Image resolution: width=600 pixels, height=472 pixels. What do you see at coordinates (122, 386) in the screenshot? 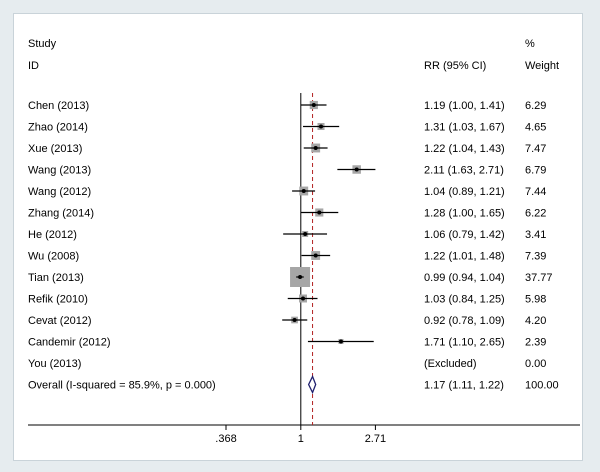
I see `overall-label: Overall (I-squared = 85.9%, p = 0.000)` at bounding box center [122, 386].